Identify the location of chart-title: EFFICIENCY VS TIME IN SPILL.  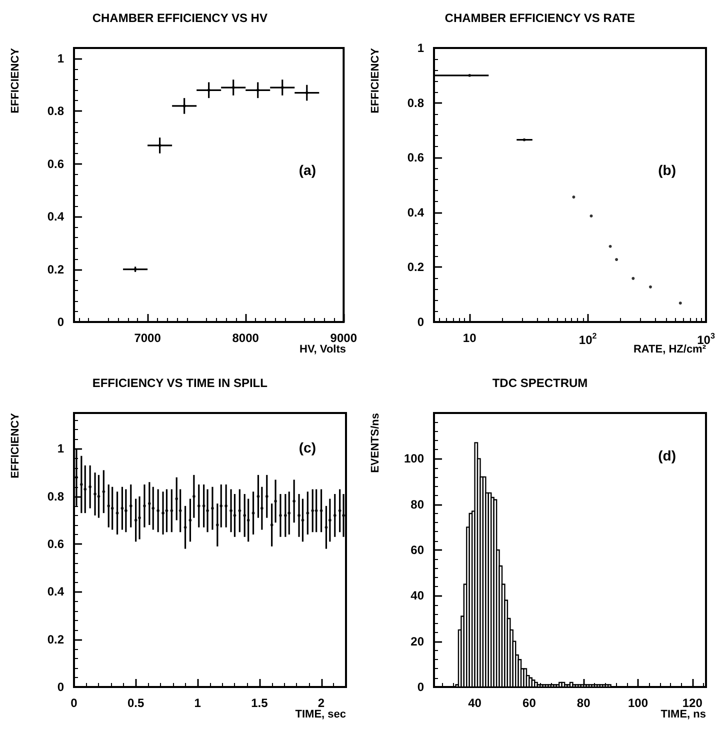
(180, 383).